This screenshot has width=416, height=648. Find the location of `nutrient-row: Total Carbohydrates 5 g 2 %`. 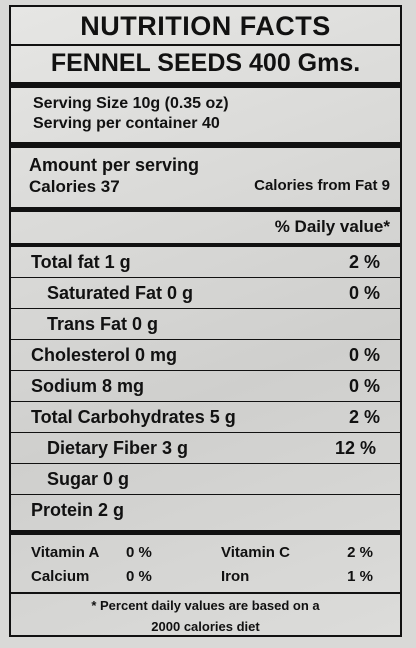

nutrient-row: Total Carbohydrates 5 g 2 % is located at coordinates (205, 417).